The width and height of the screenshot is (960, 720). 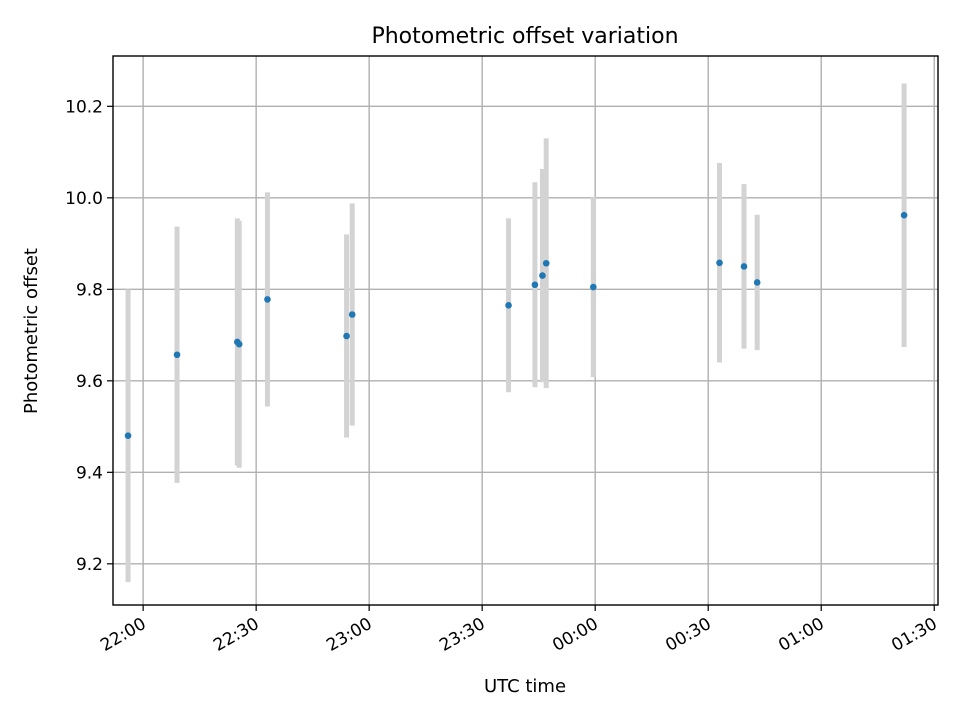 What do you see at coordinates (89, 565) in the screenshot?
I see `y-tick-label: 9.2` at bounding box center [89, 565].